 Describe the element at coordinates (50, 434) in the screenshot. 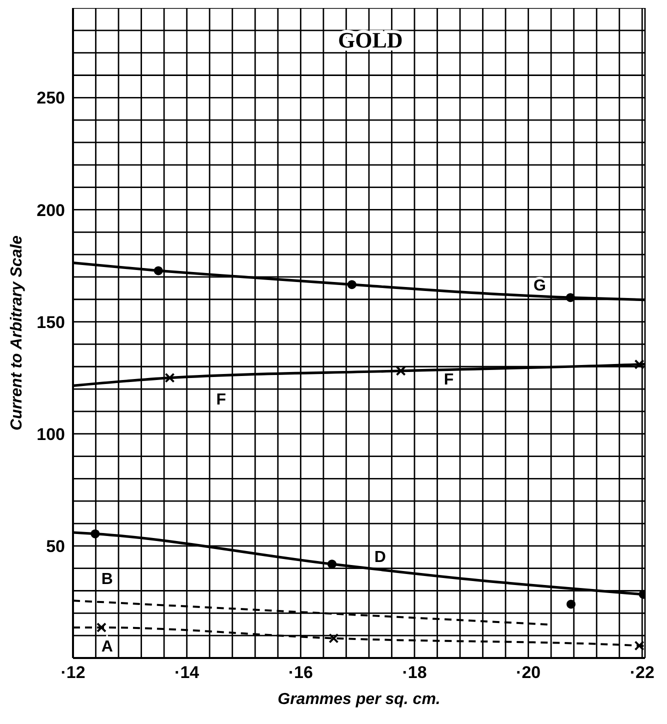

I see `y-tick-label: 100` at that location.